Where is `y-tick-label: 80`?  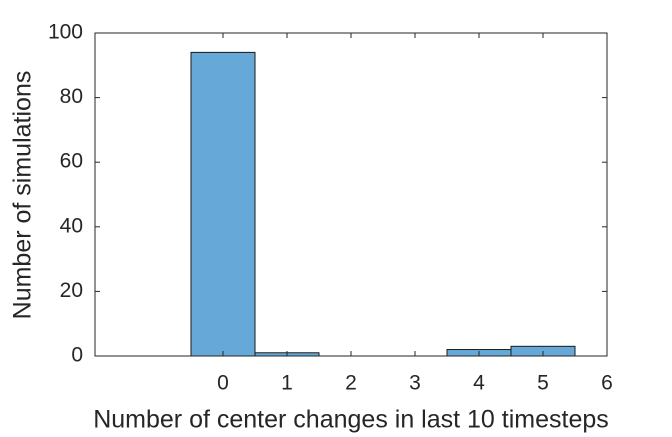 y-tick-label: 80 is located at coordinates (71, 96).